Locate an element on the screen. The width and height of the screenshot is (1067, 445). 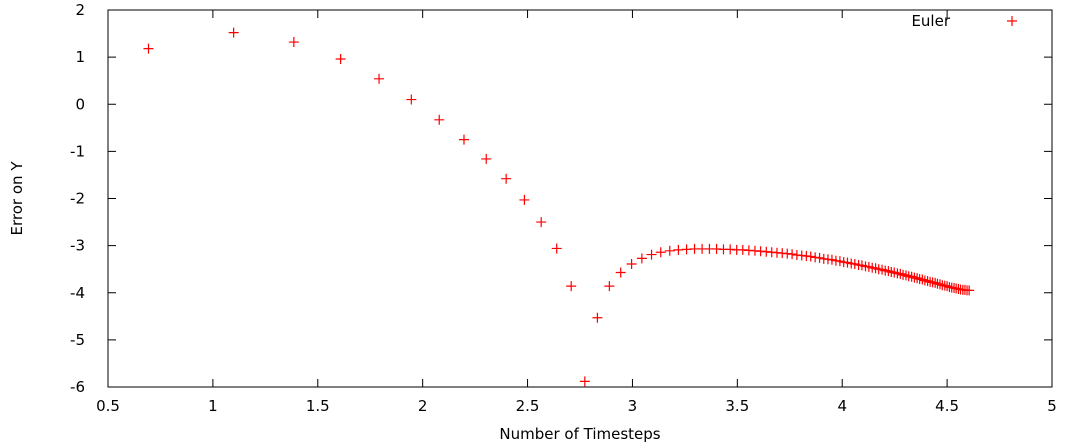
x-tick-label: 1.5 is located at coordinates (318, 406).